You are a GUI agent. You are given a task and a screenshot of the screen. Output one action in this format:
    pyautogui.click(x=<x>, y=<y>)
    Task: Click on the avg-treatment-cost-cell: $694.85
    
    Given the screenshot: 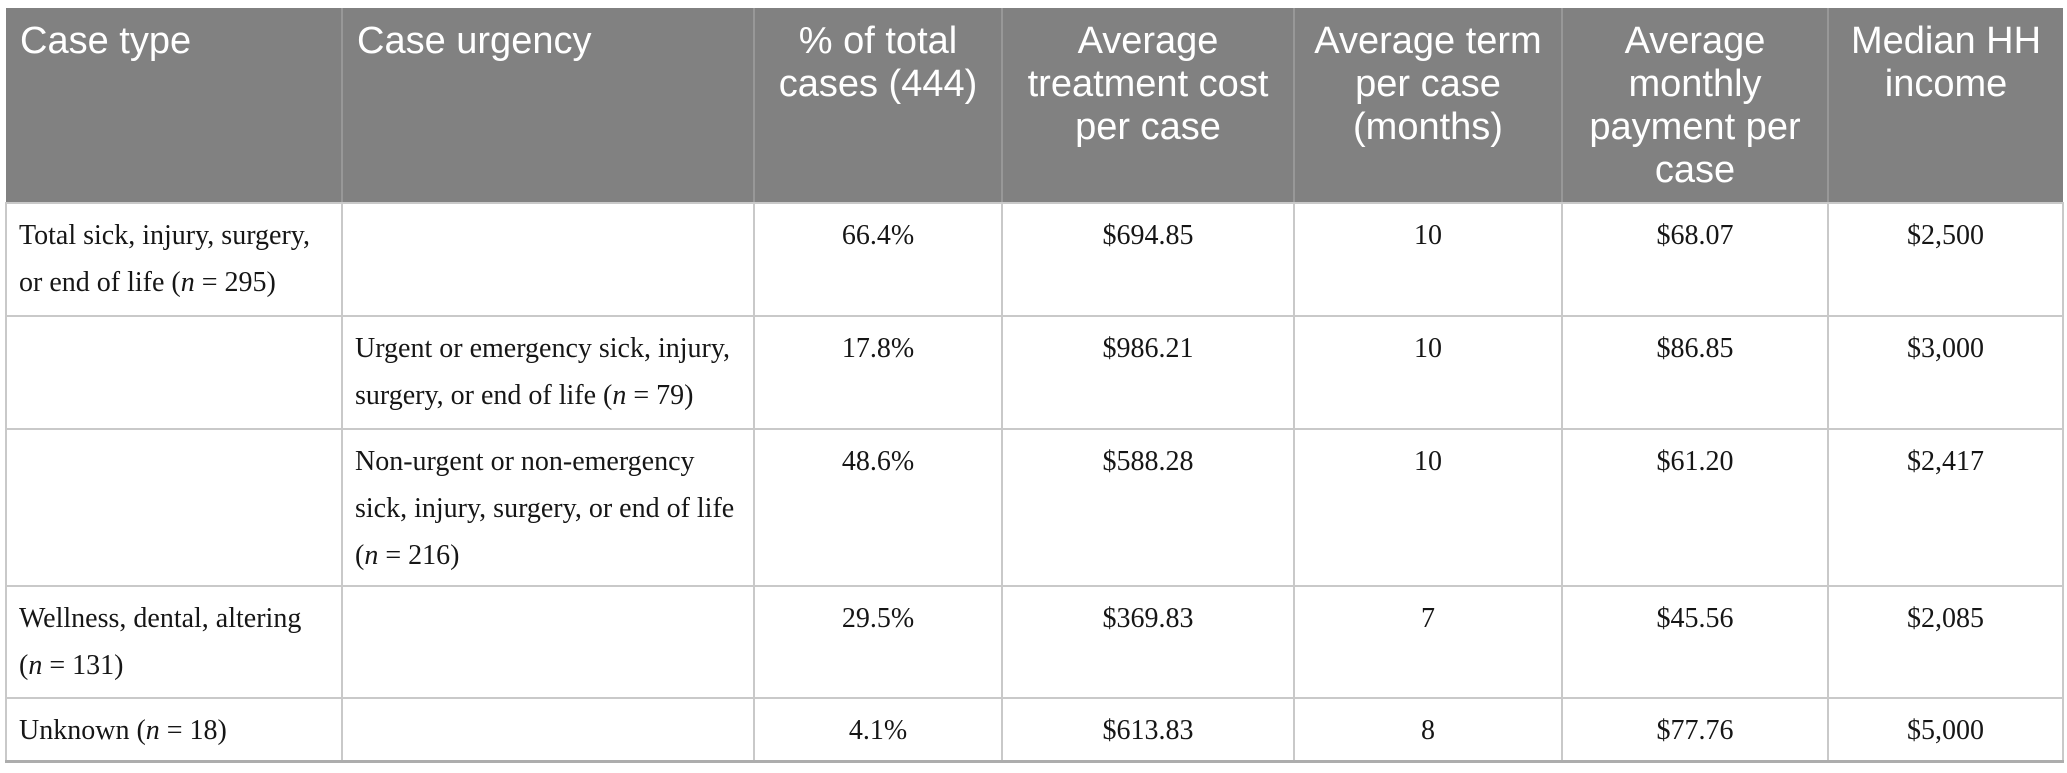 What is the action you would take?
    pyautogui.click(x=1148, y=259)
    